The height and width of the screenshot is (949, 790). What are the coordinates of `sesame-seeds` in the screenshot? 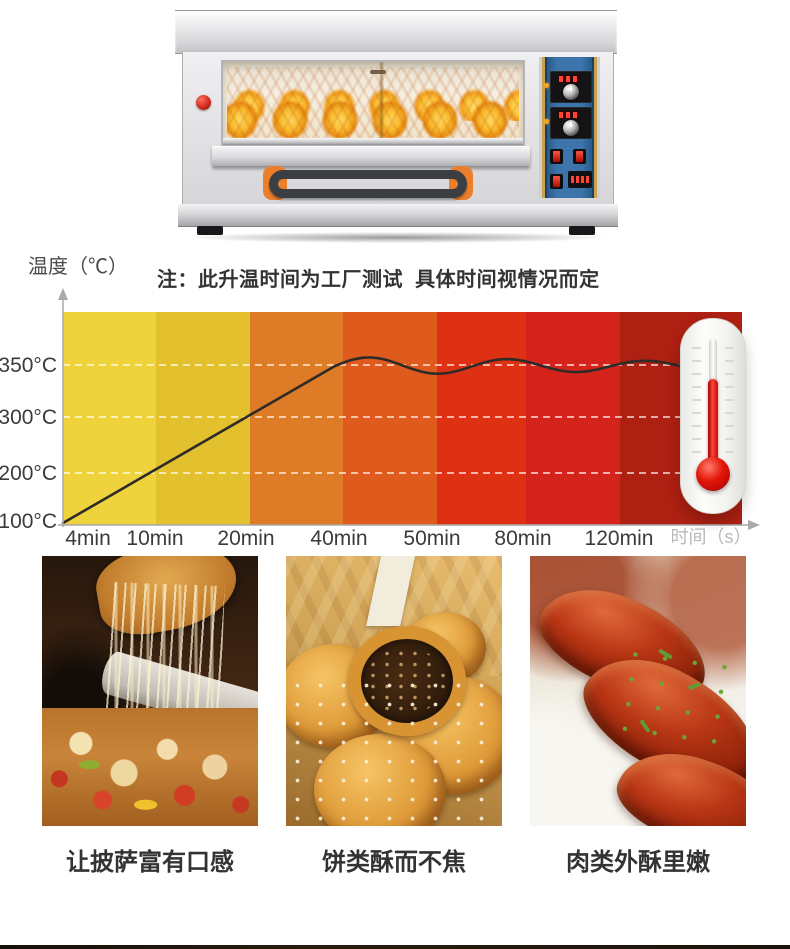 It's located at (394, 751).